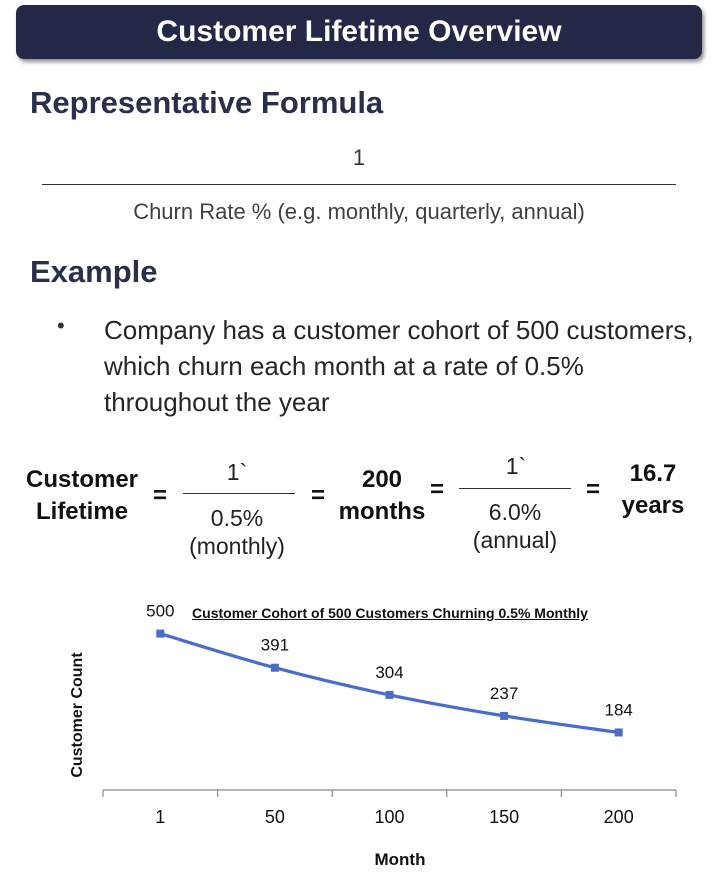 This screenshot has height=884, width=716. What do you see at coordinates (389, 817) in the screenshot?
I see `x-tick-label: 100` at bounding box center [389, 817].